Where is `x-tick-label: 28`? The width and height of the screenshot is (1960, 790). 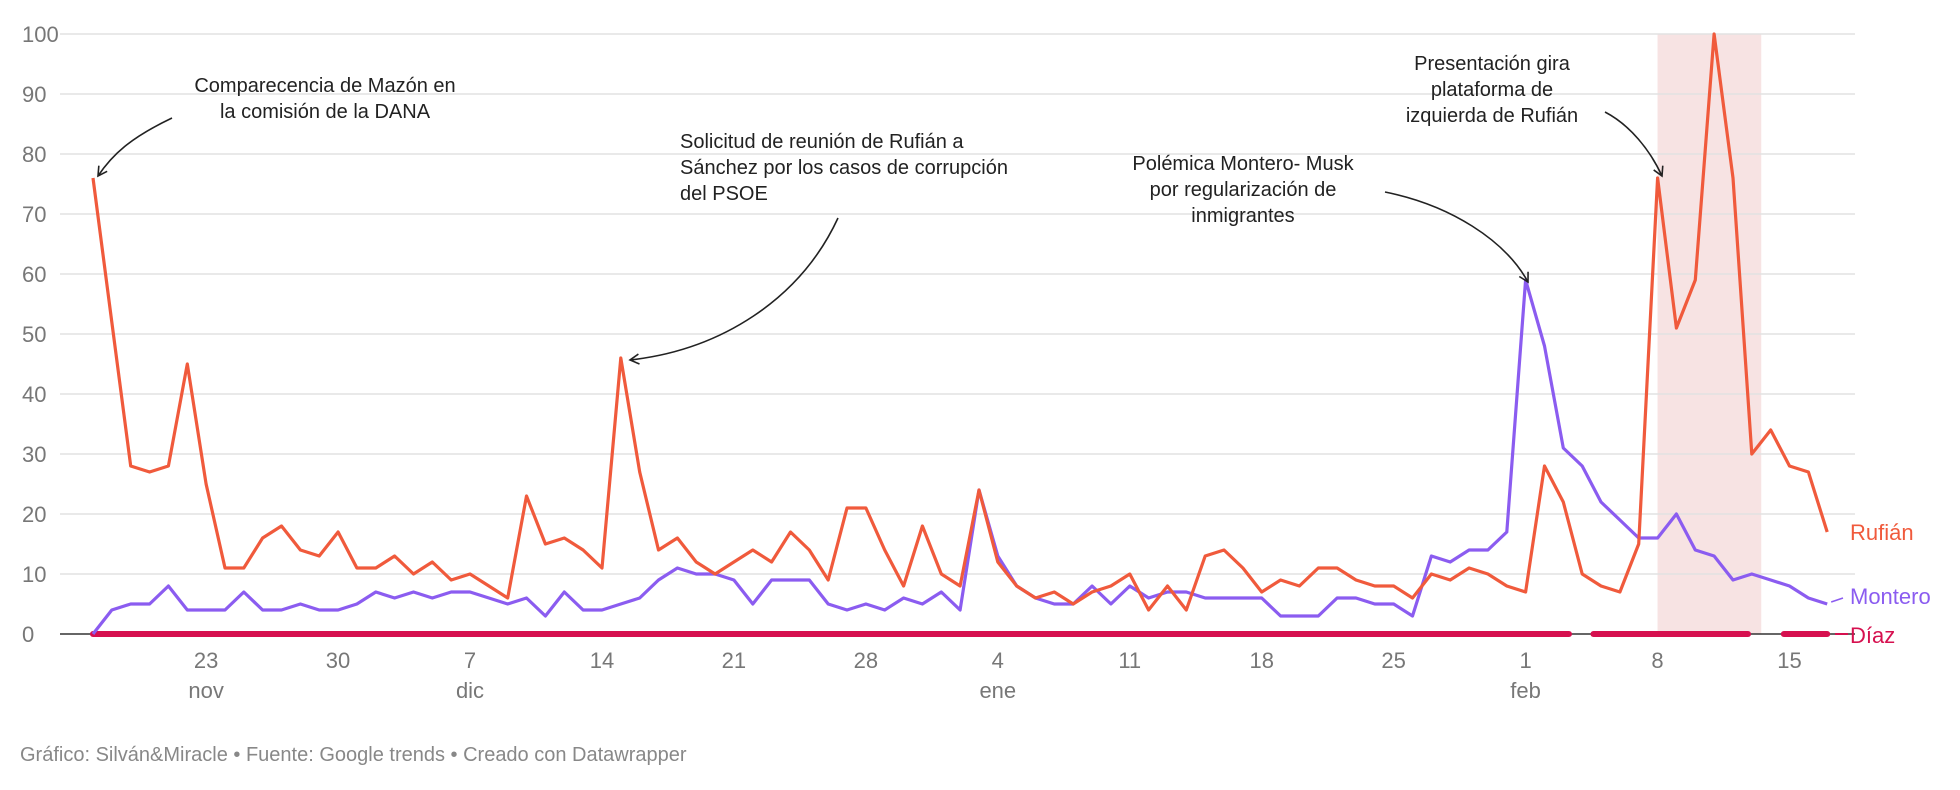 x-tick-label: 28 is located at coordinates (866, 660).